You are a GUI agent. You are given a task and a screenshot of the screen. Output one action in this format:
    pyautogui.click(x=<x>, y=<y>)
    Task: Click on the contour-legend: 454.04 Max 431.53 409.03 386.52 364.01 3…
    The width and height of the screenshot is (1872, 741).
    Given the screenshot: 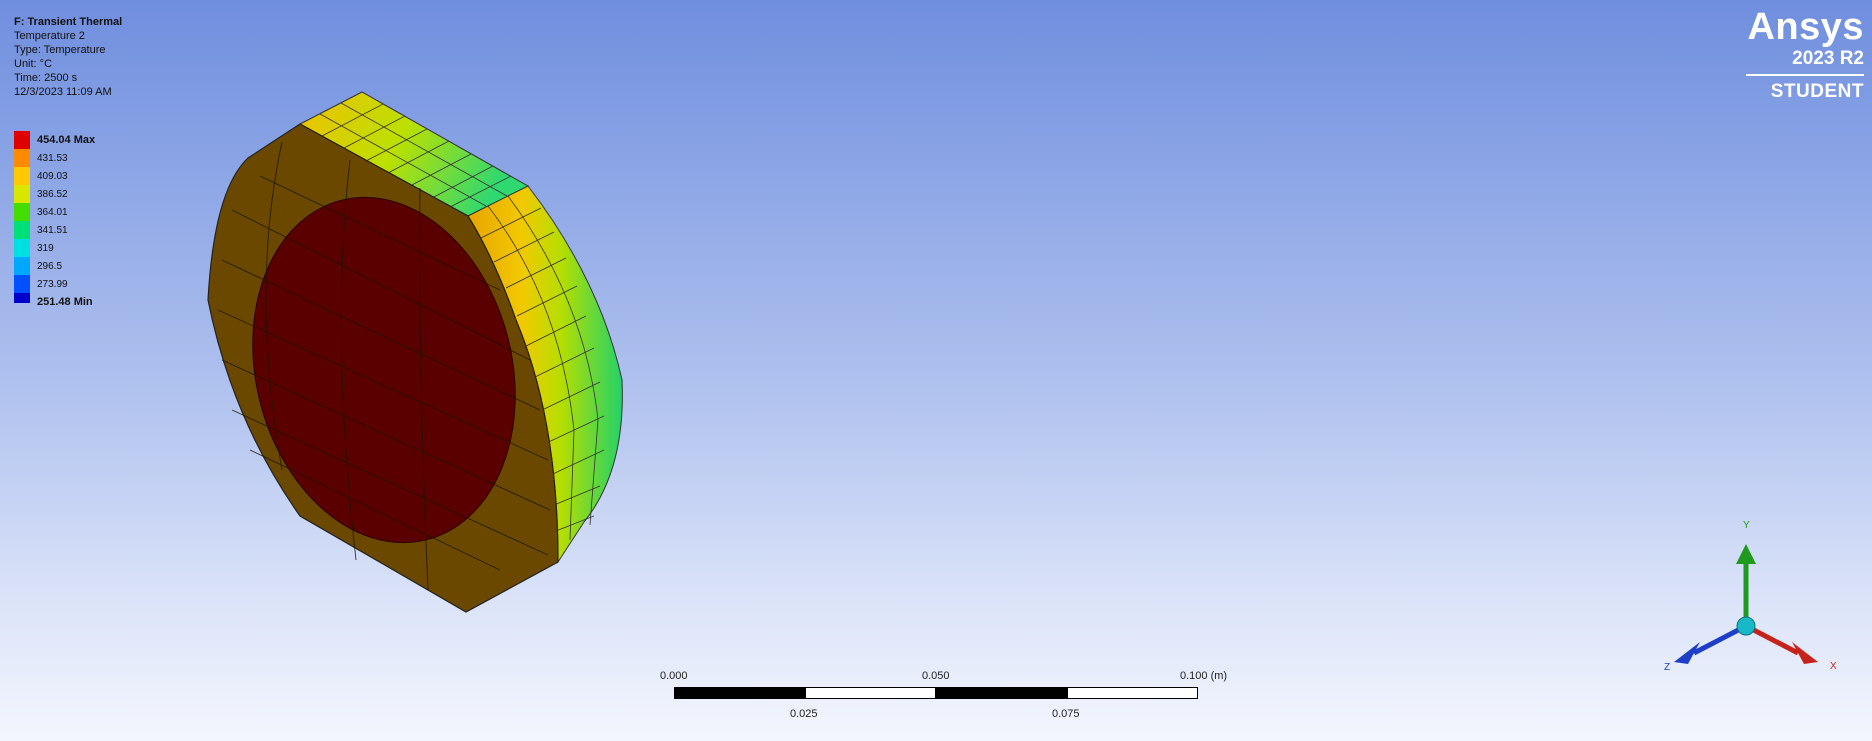 What is the action you would take?
    pyautogui.click(x=54, y=221)
    